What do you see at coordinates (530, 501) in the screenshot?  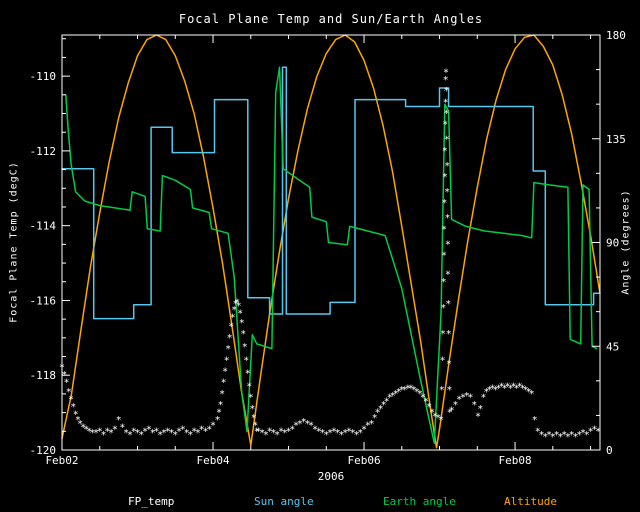 I see `legend-item-altitude: Altitude` at bounding box center [530, 501].